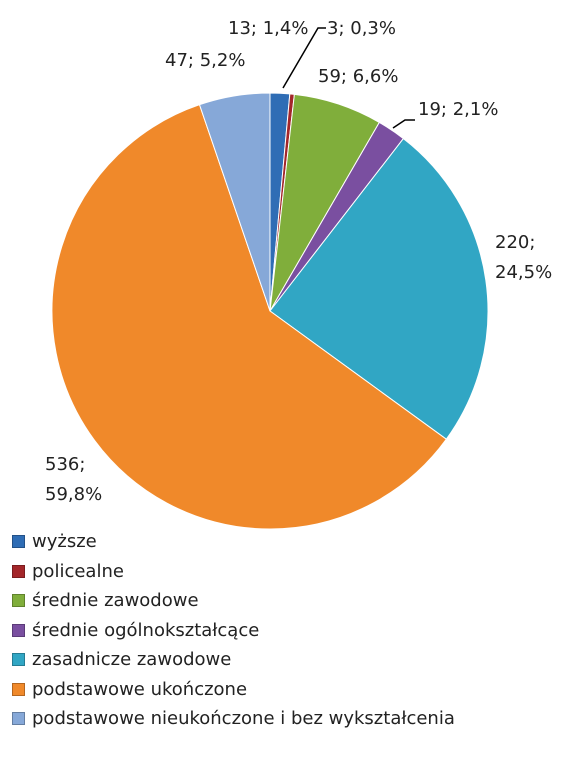 The image size is (565, 776). I want to click on pie-slice, so click(234, 202).